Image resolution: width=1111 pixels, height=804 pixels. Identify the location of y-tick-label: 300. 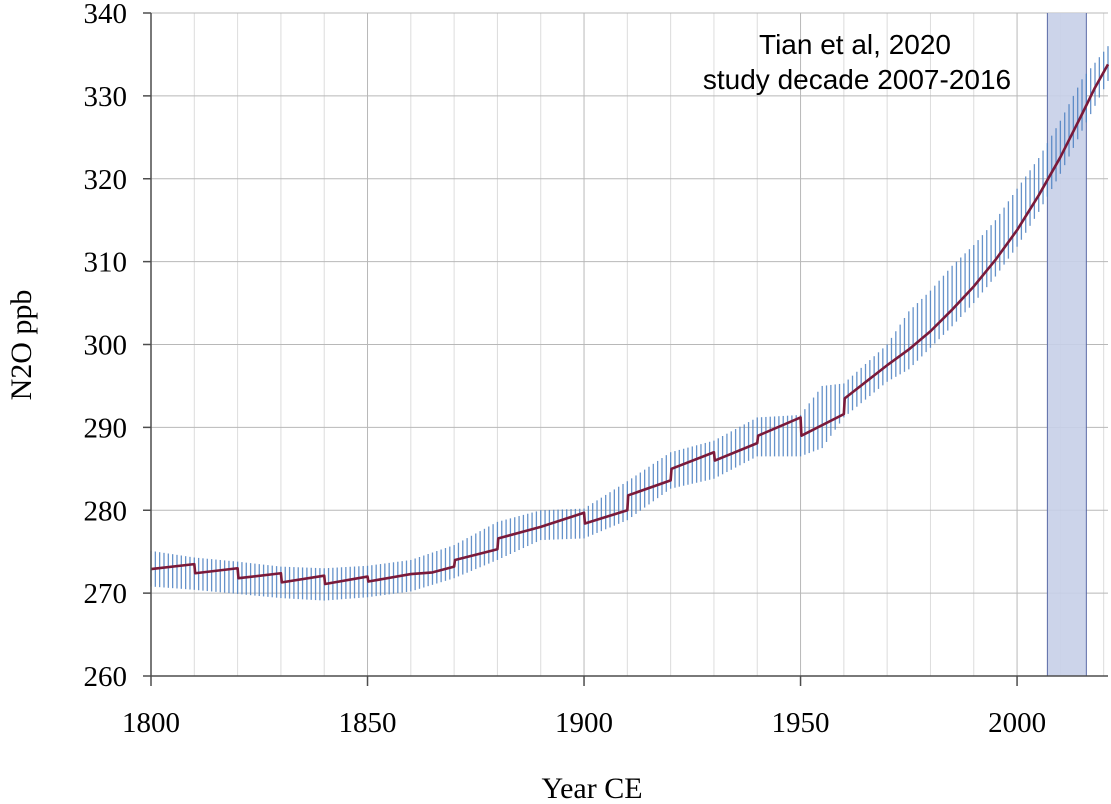
(106, 346).